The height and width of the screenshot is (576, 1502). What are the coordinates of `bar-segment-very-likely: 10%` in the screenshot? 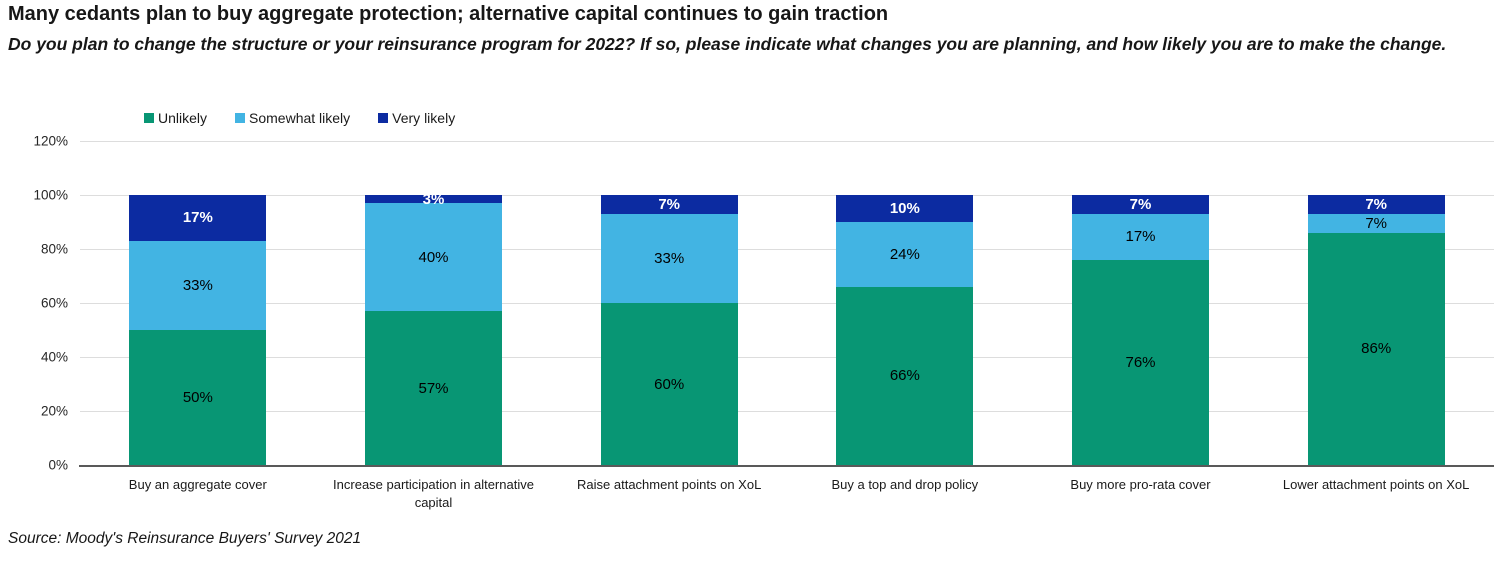 It's located at (905, 208).